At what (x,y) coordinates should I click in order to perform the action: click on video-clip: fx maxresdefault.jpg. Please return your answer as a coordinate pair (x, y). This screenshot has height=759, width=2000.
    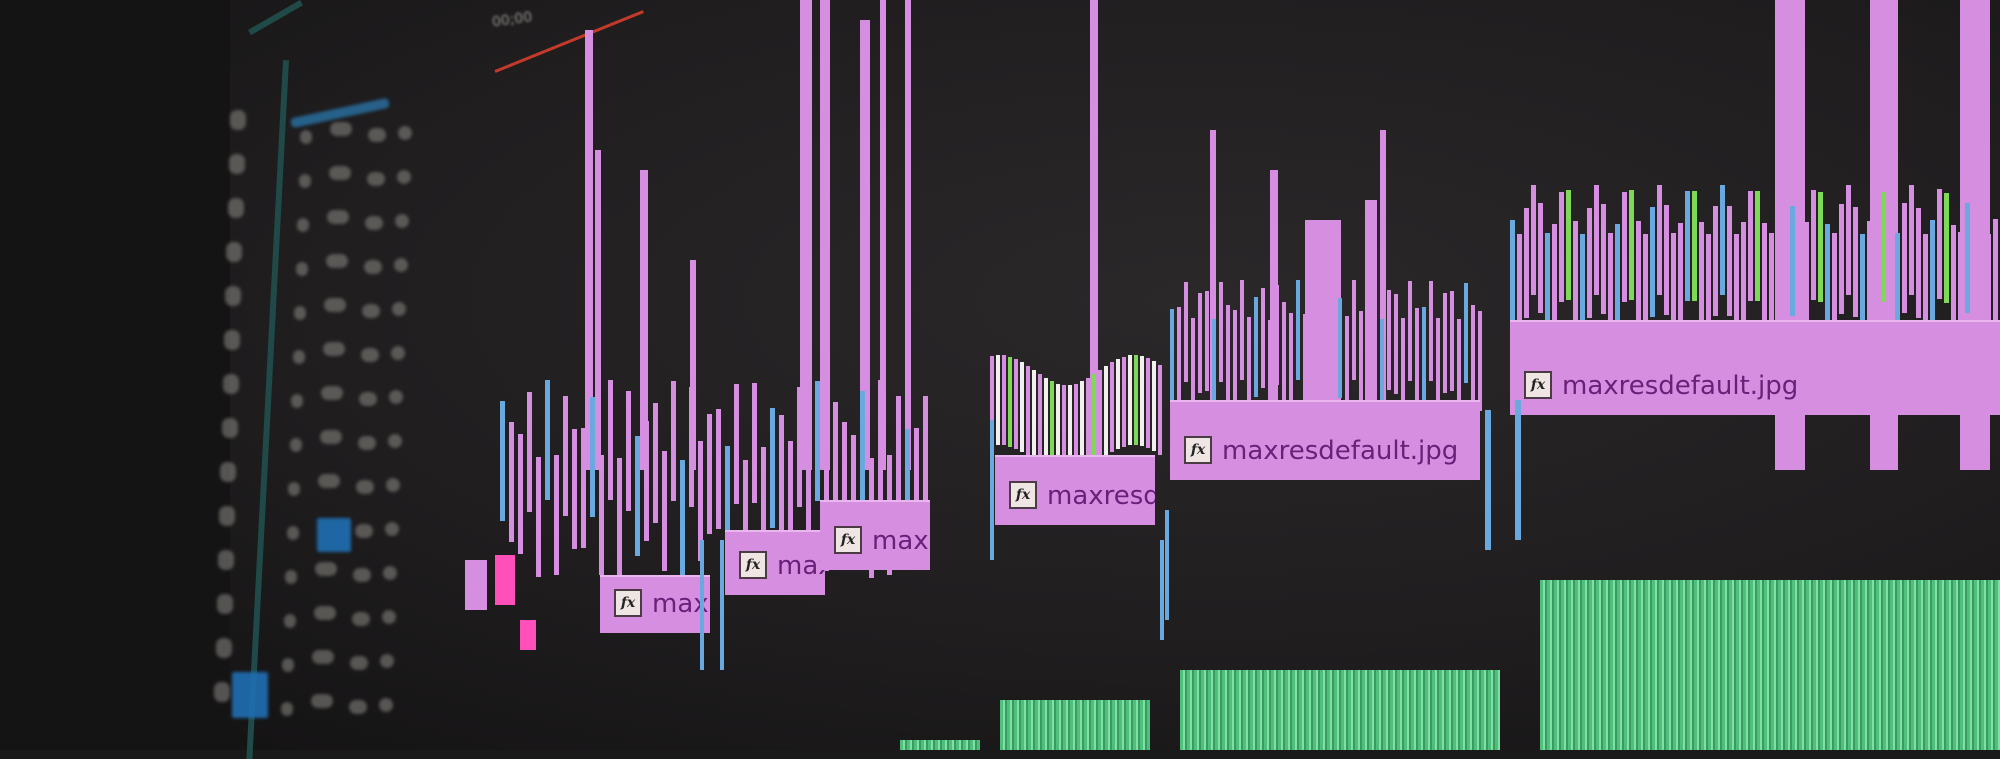
    Looking at the image, I should click on (1325, 440).